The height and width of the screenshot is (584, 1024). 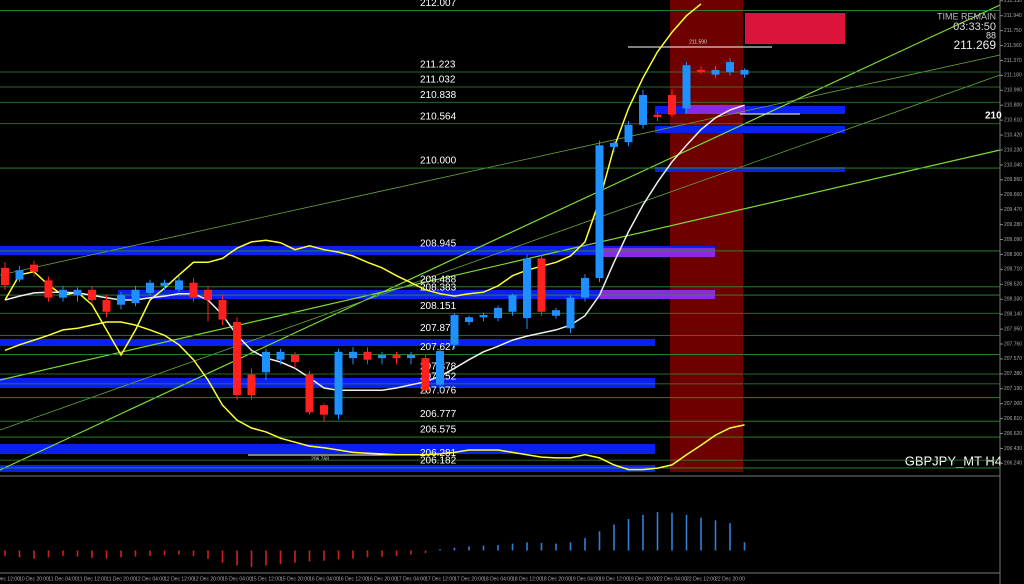 What do you see at coordinates (10, 579) in the screenshot?
I see `x-tick-label: 10 Dec 12:00` at bounding box center [10, 579].